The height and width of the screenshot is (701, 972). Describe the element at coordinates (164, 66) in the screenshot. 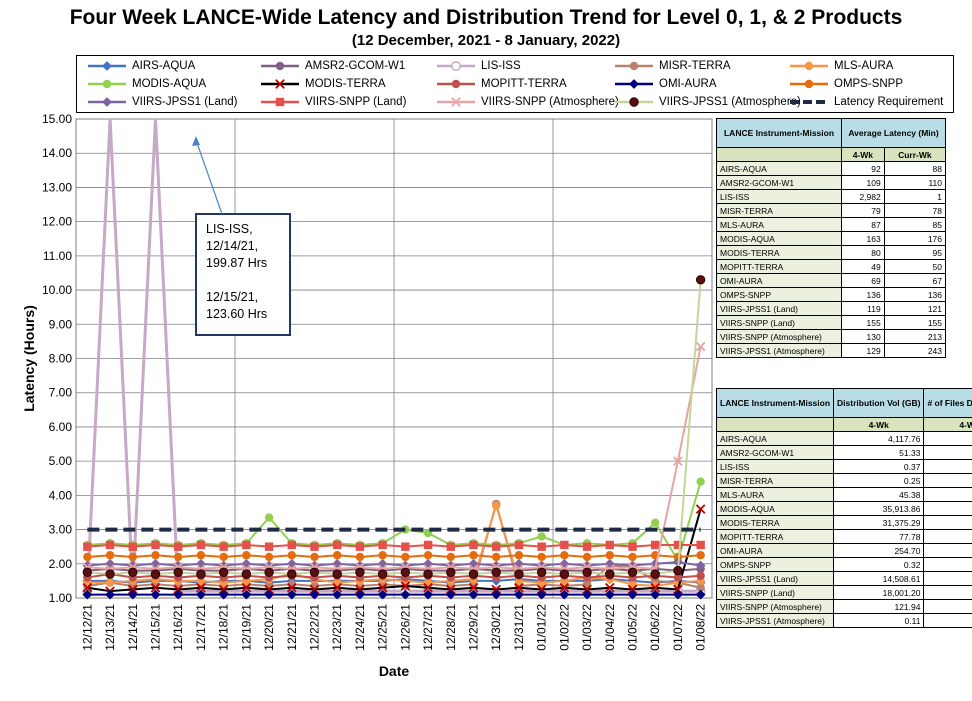

I see `legend-label: AIRS-AQUA` at that location.